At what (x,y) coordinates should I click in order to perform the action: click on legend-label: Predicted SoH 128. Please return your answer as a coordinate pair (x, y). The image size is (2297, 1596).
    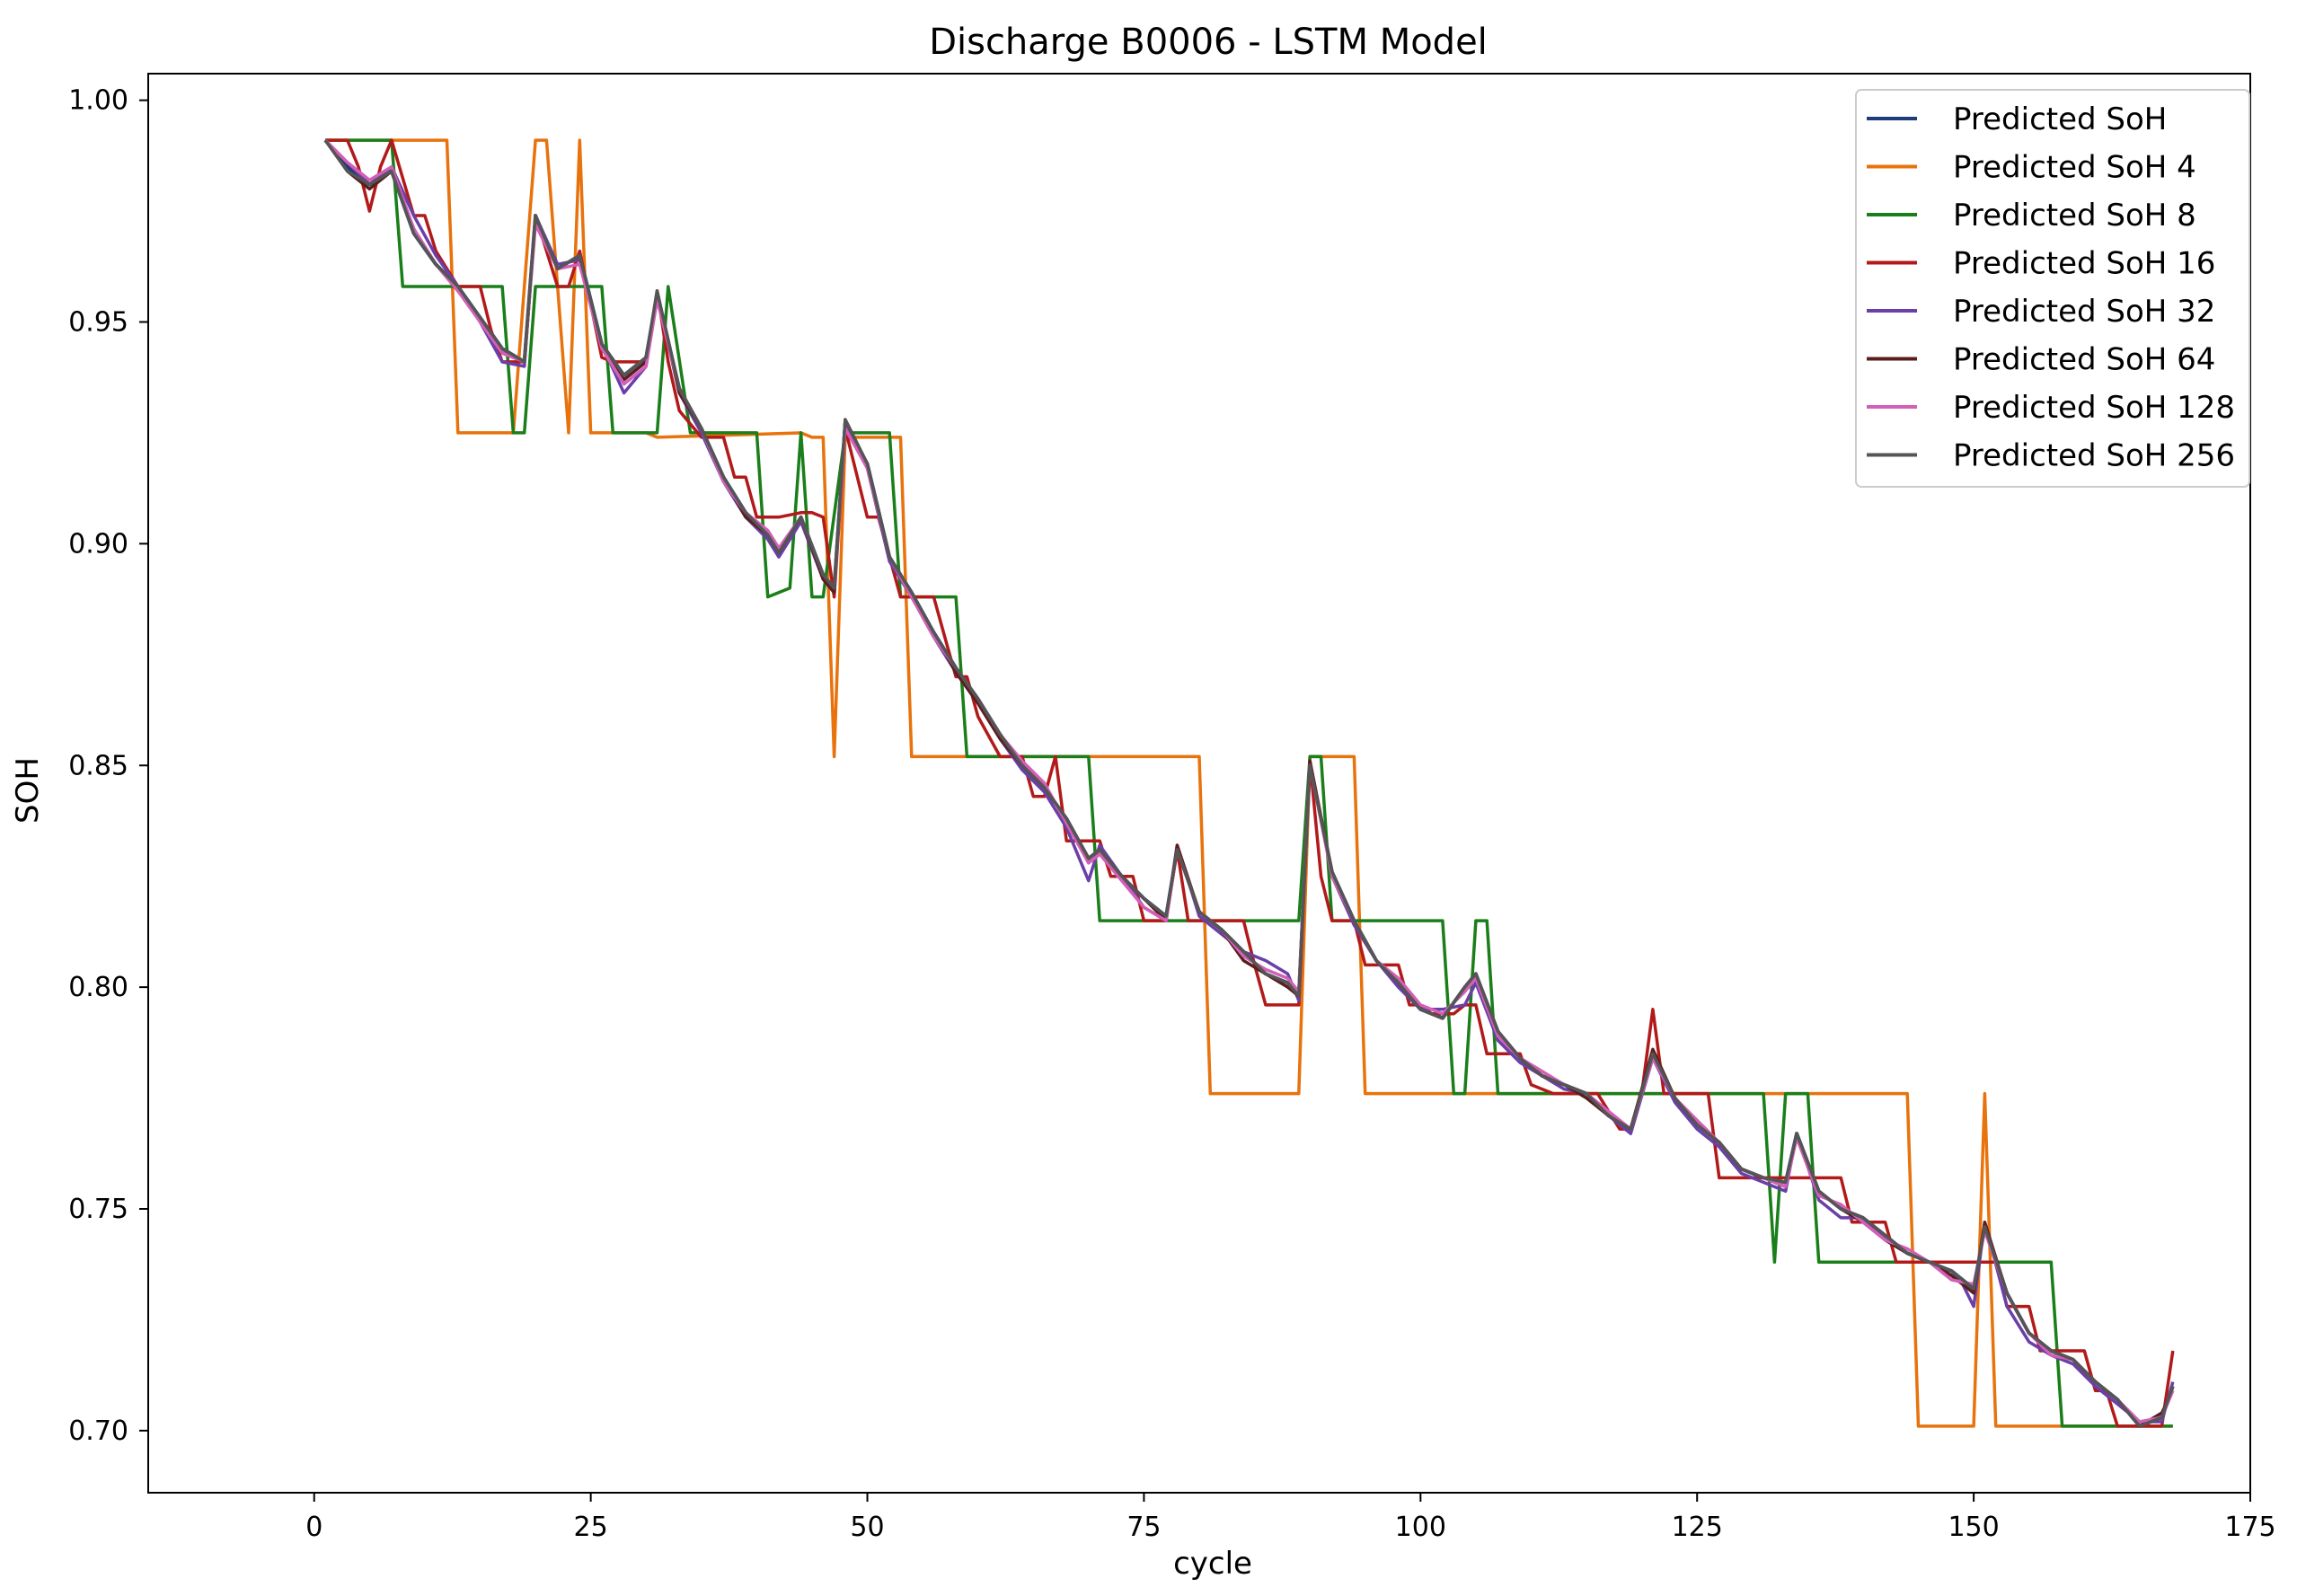
    Looking at the image, I should click on (2094, 408).